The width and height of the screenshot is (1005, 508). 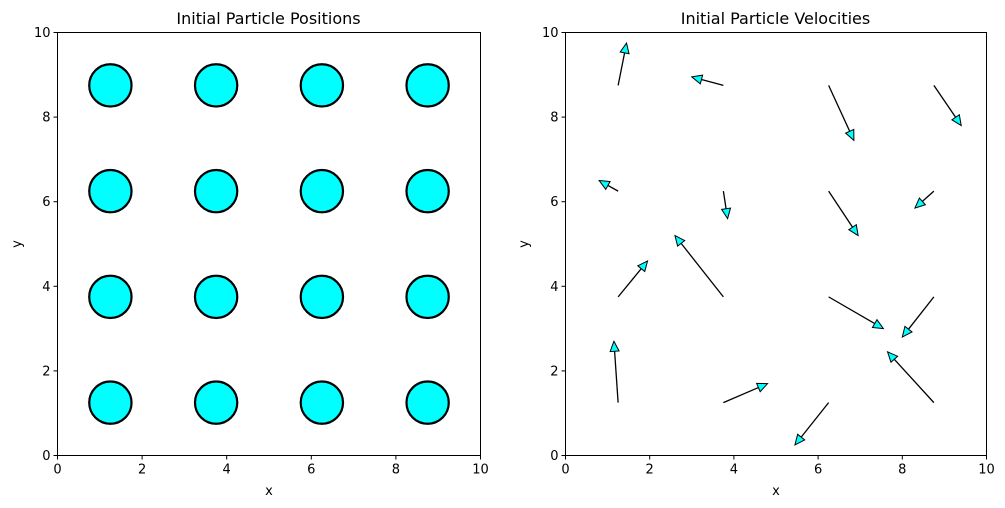 What do you see at coordinates (734, 470) in the screenshot?
I see `velocities-x-tick-label: 4` at bounding box center [734, 470].